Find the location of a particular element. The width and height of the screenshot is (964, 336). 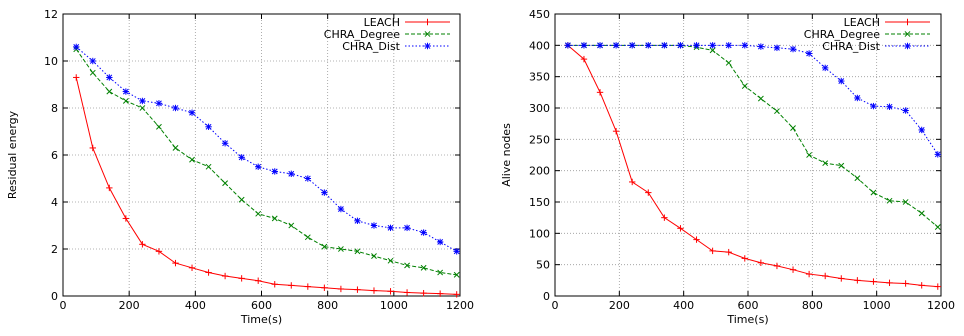

chart1-x-tick-label: 600 is located at coordinates (261, 305).